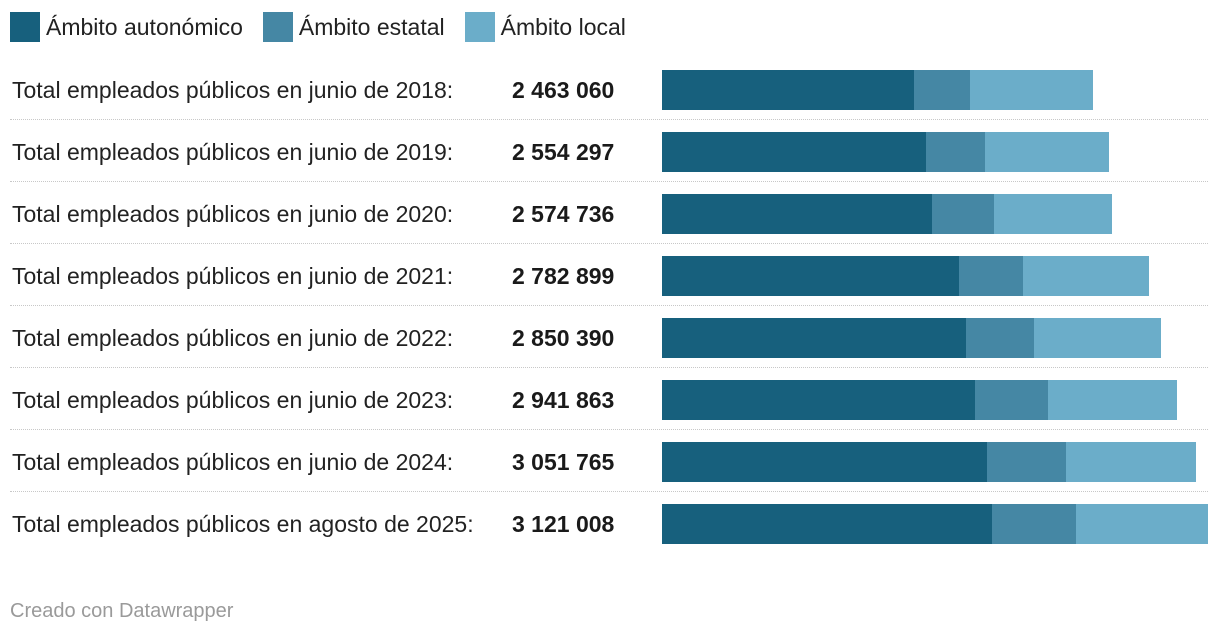  I want to click on total-value-label: 2 463 060, so click(563, 90).